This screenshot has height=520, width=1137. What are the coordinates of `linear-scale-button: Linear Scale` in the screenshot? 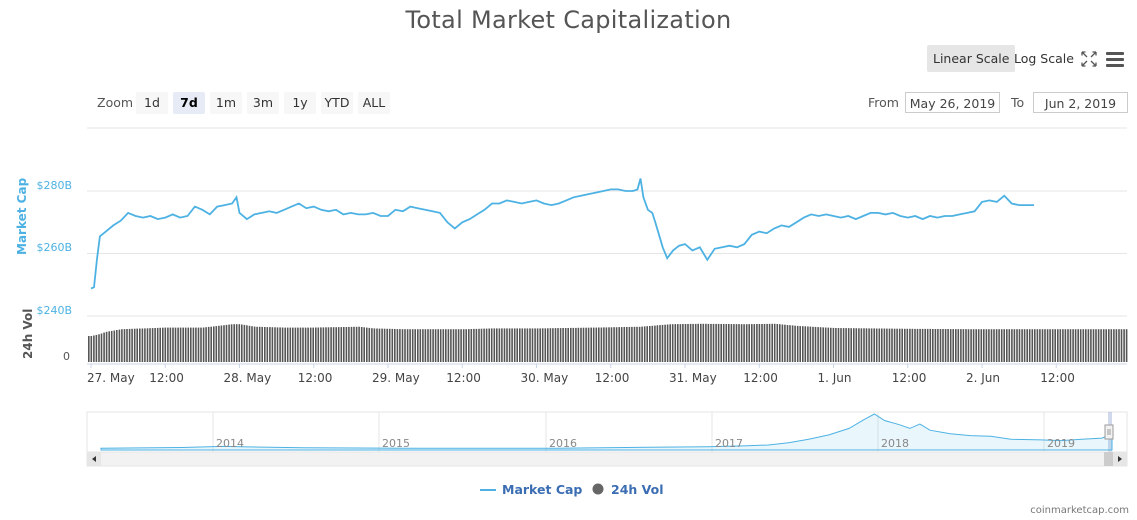 It's located at (971, 58).